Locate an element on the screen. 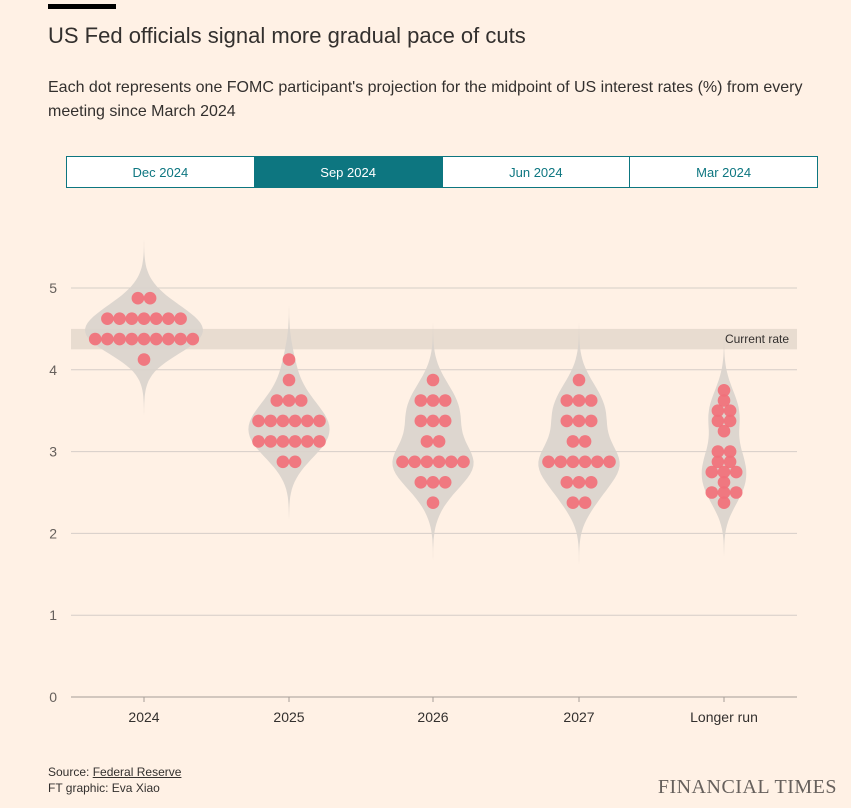 This screenshot has width=851, height=808. y-tick-label-3: 3 is located at coordinates (53, 452).